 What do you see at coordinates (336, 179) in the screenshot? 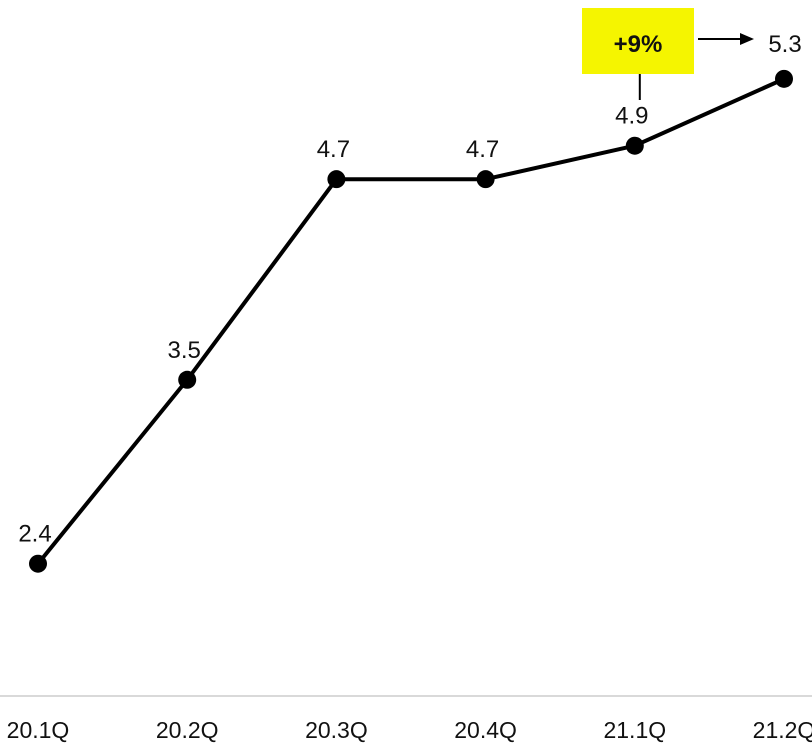
I see `data-point-20.3Q` at bounding box center [336, 179].